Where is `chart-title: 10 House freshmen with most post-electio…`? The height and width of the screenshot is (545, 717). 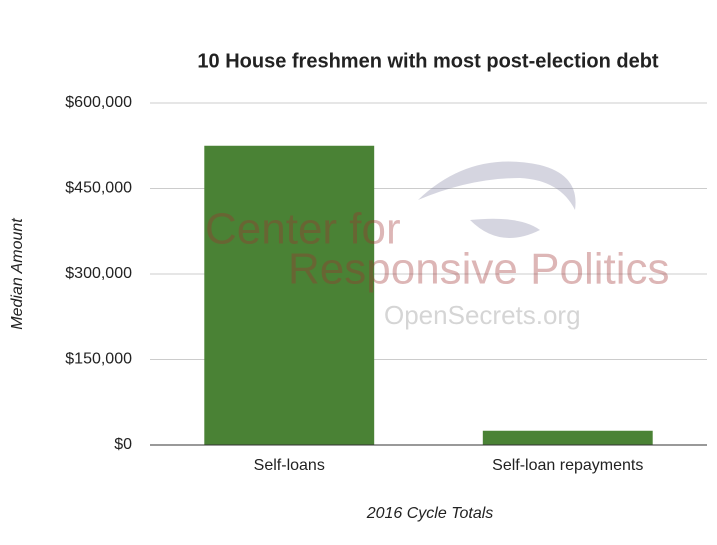 chart-title: 10 House freshmen with most post-electio… is located at coordinates (428, 61).